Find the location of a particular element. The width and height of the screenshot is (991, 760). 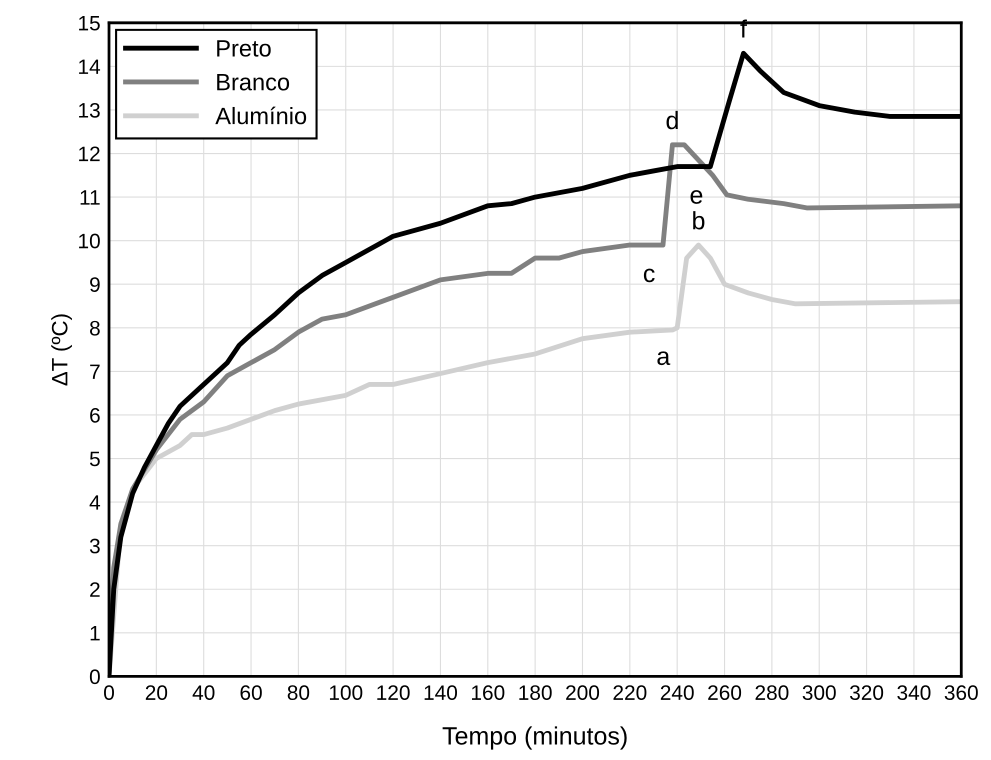

x-tick-label: 120 is located at coordinates (393, 692).